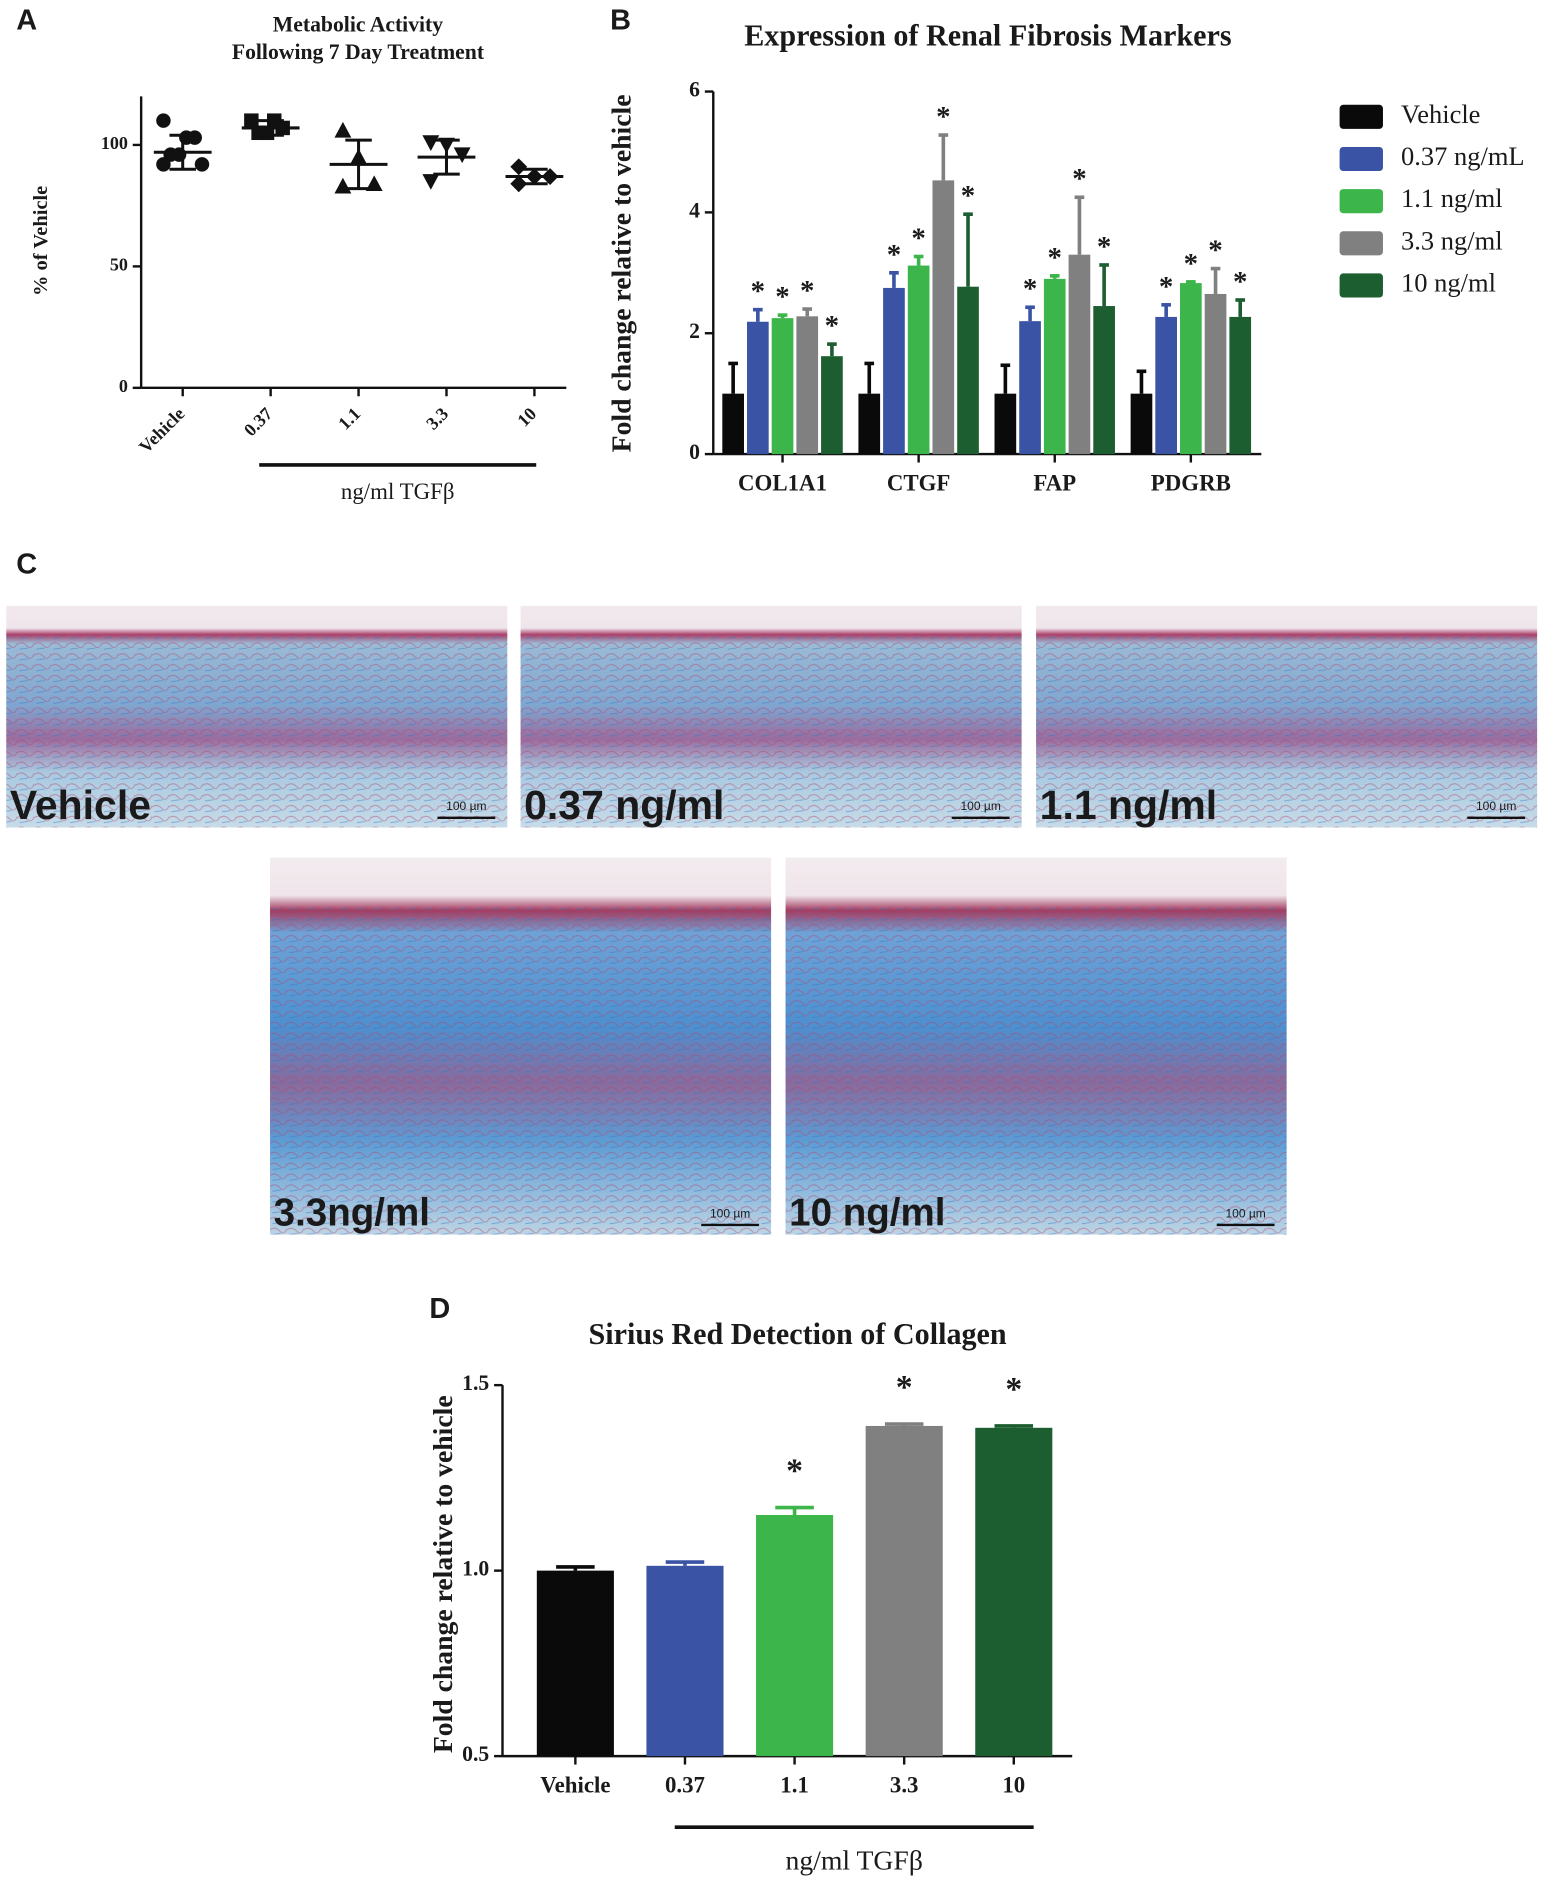  What do you see at coordinates (475, 1383) in the screenshot?
I see `y-tick-label: 1.5` at bounding box center [475, 1383].